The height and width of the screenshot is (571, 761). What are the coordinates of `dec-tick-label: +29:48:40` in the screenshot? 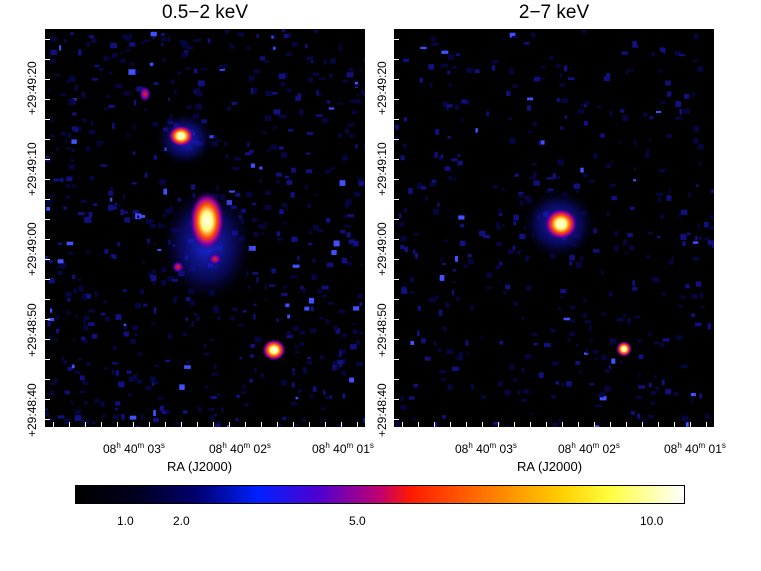 It's located at (382, 410).